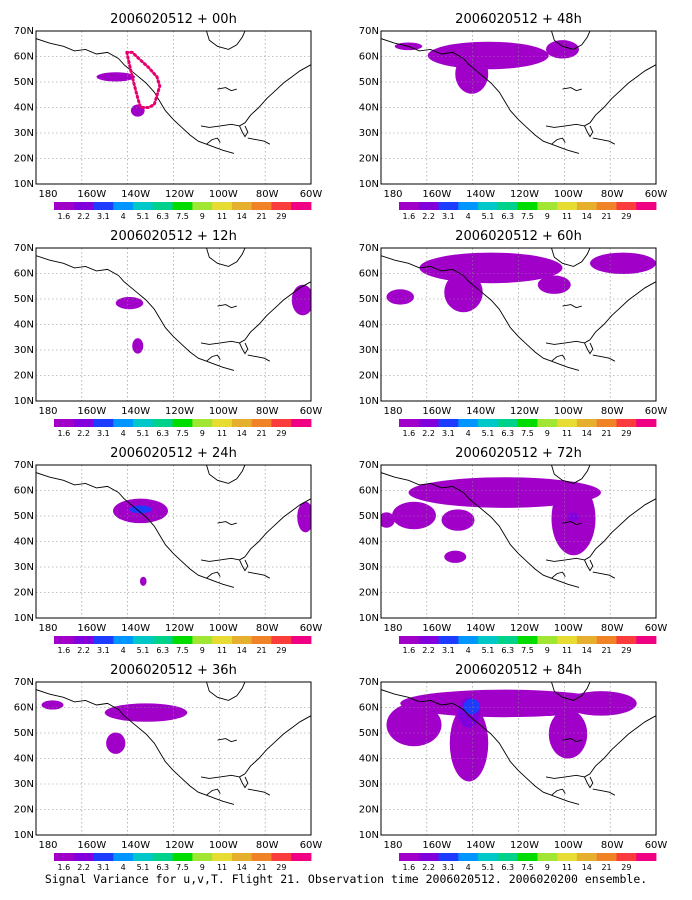  What do you see at coordinates (409, 216) in the screenshot?
I see `colorbar-label: 1.6` at bounding box center [409, 216].